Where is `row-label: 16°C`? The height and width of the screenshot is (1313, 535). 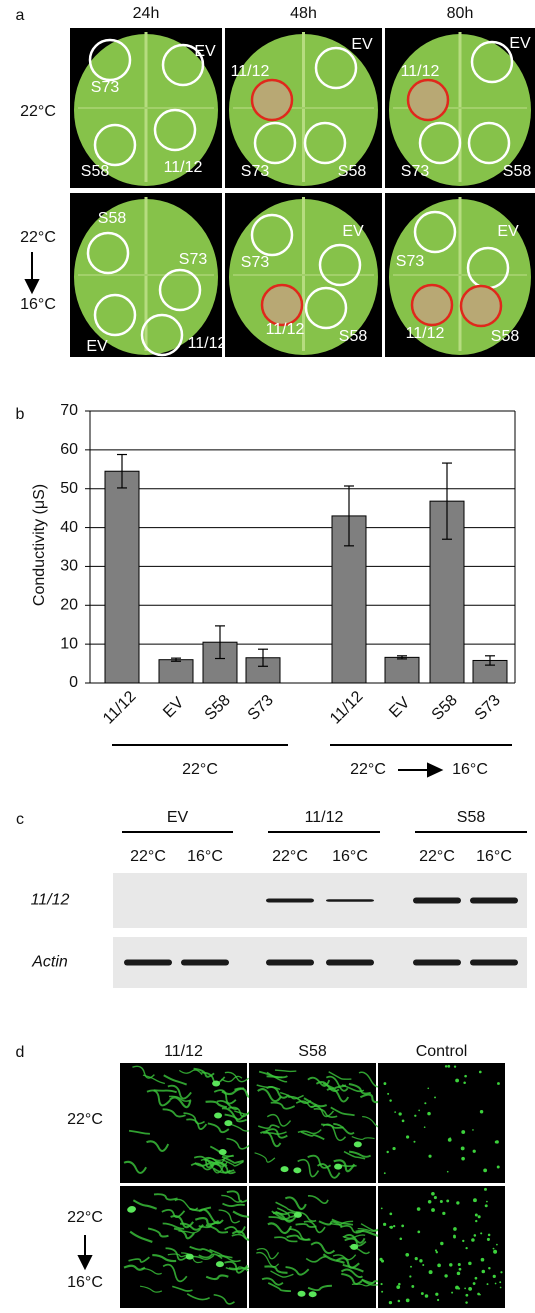
row-label: 16°C is located at coordinates (38, 304).